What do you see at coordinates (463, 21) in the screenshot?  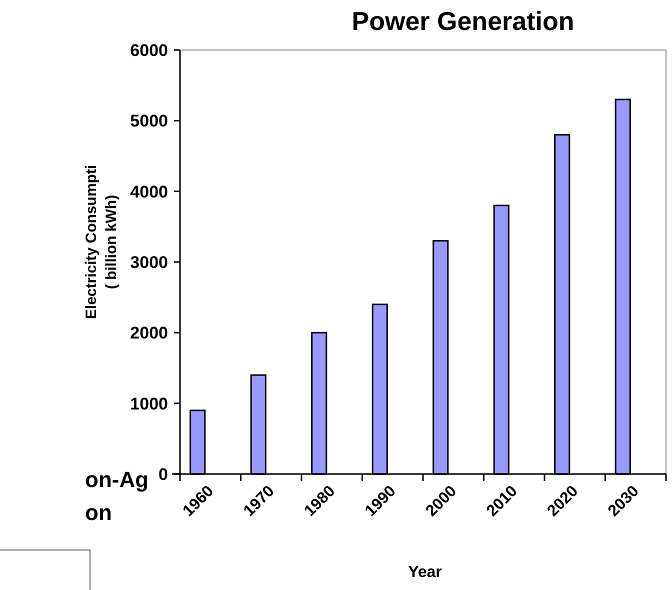 I see `chart-title: Power Generation` at bounding box center [463, 21].